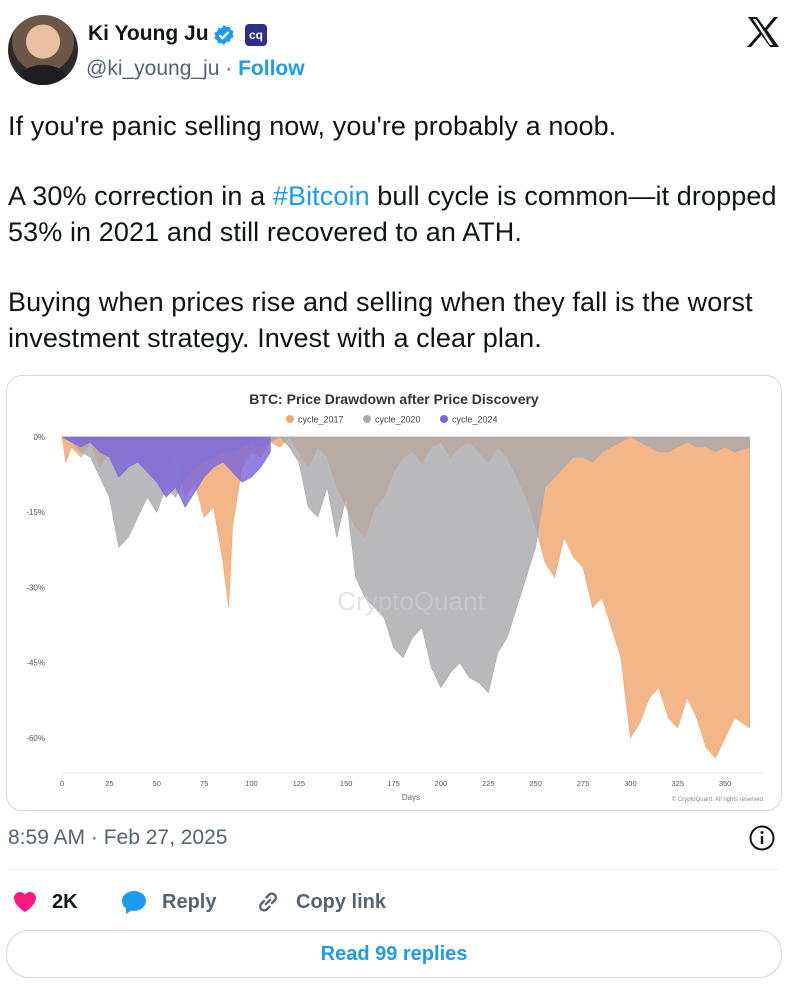  I want to click on verified-badge-icon, so click(224, 35).